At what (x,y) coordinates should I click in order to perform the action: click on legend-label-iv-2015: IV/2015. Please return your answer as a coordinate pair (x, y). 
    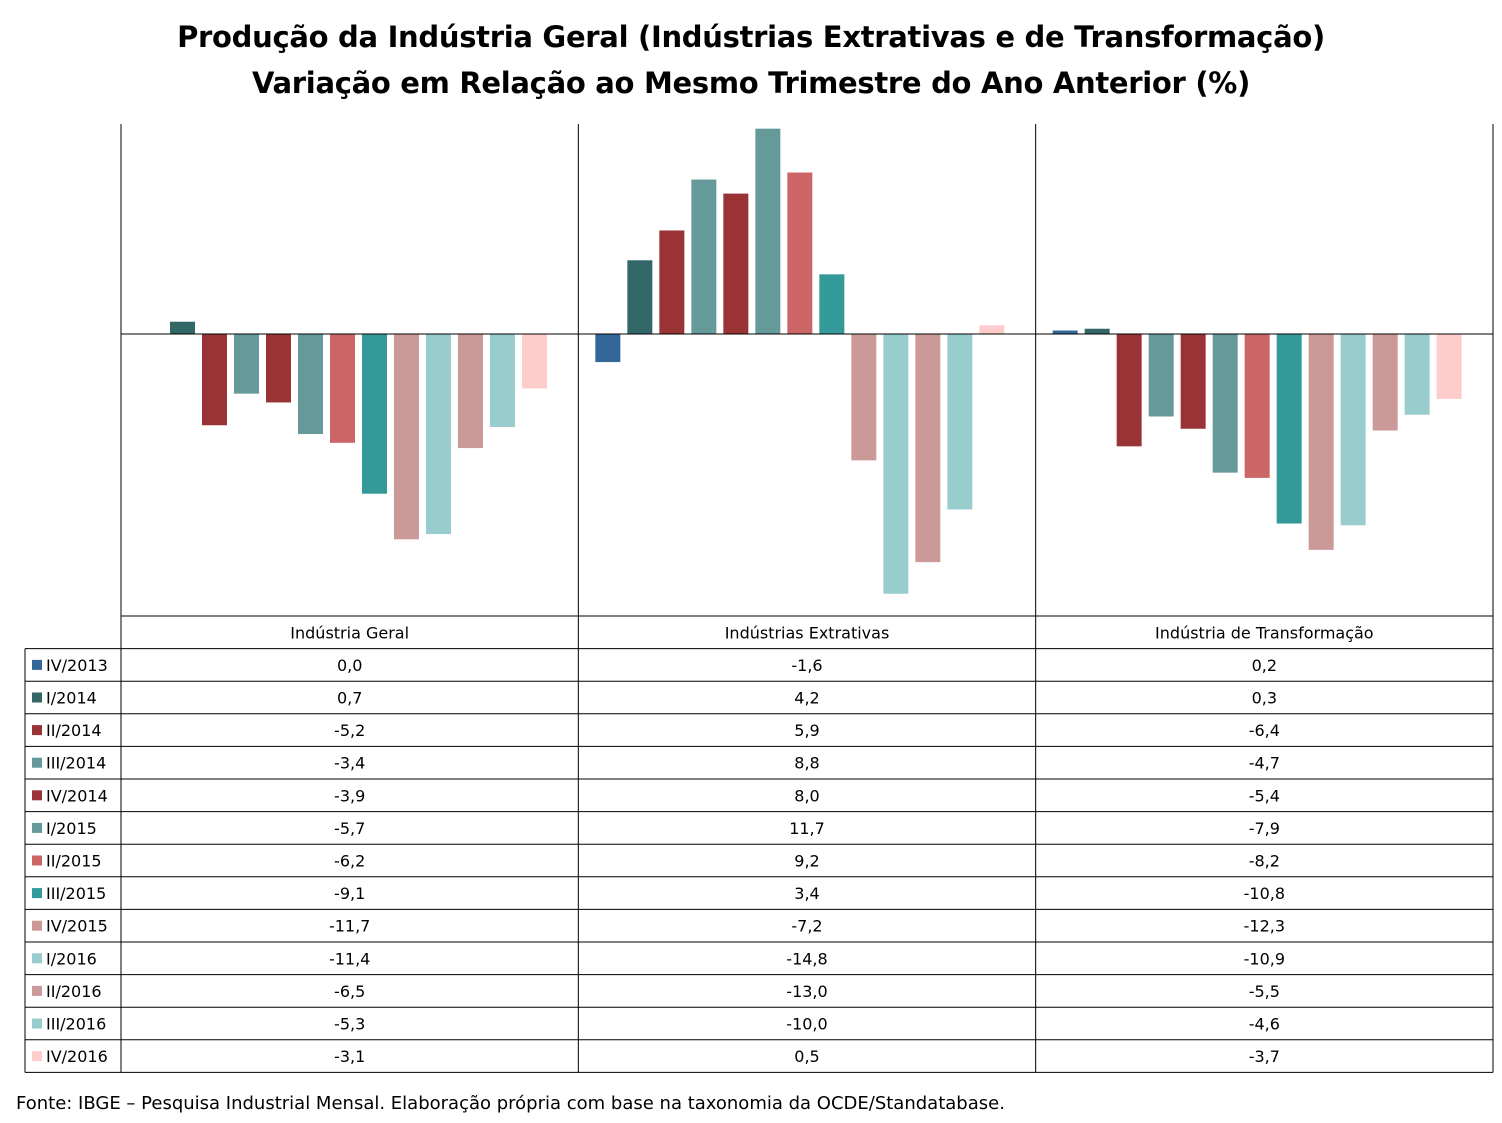
    Looking at the image, I should click on (77, 926).